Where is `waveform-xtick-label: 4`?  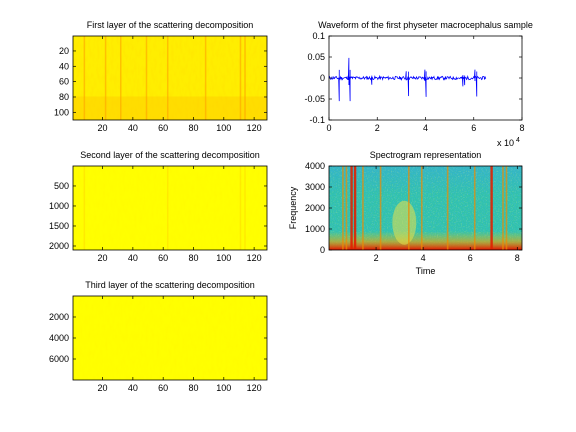 waveform-xtick-label: 4 is located at coordinates (425, 128).